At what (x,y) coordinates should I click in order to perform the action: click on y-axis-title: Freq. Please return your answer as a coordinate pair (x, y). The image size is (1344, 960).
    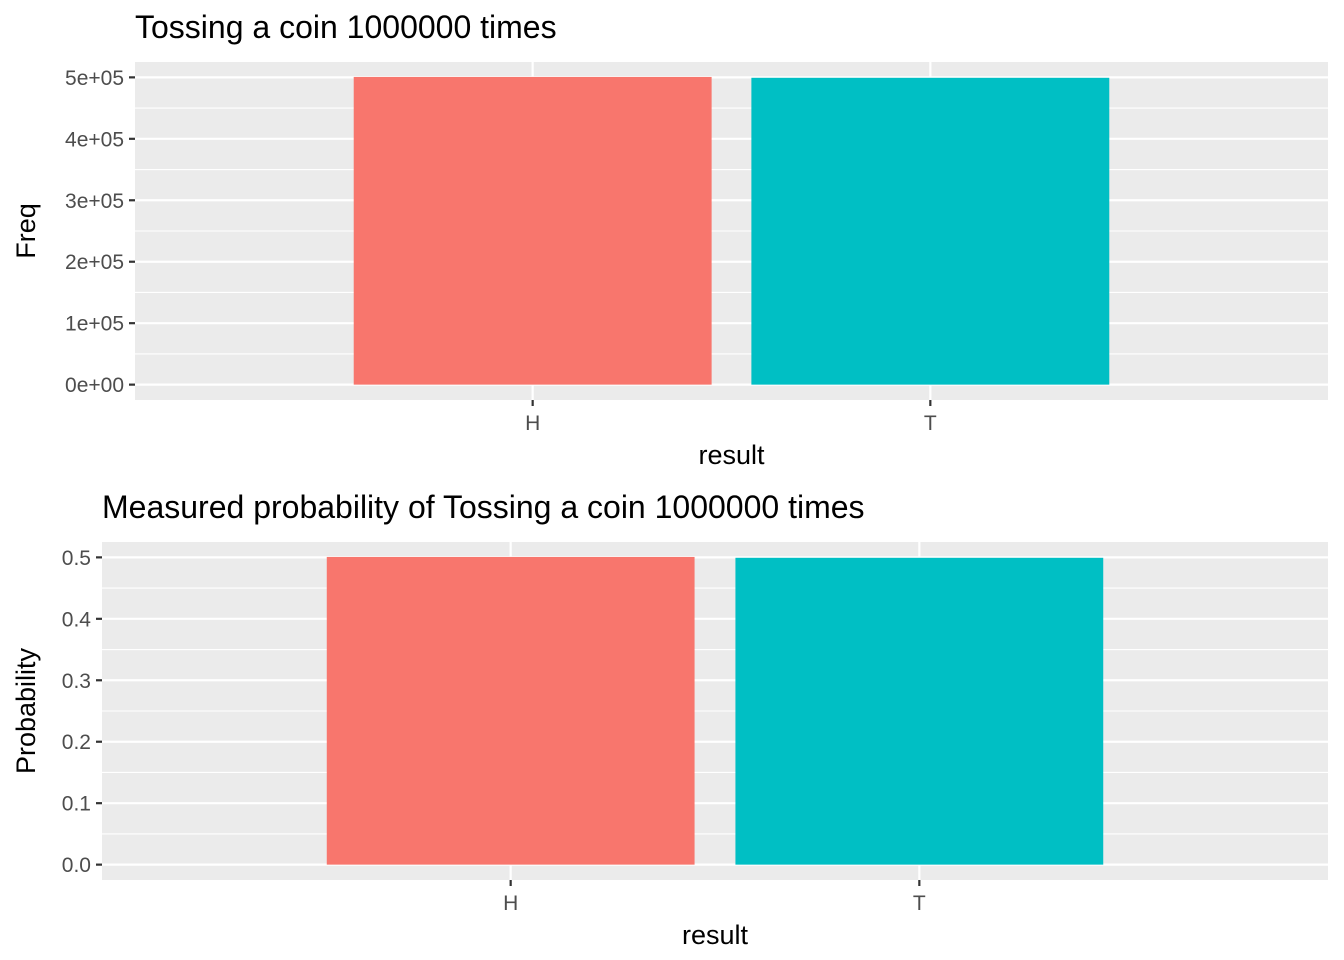
    Looking at the image, I should click on (26, 231).